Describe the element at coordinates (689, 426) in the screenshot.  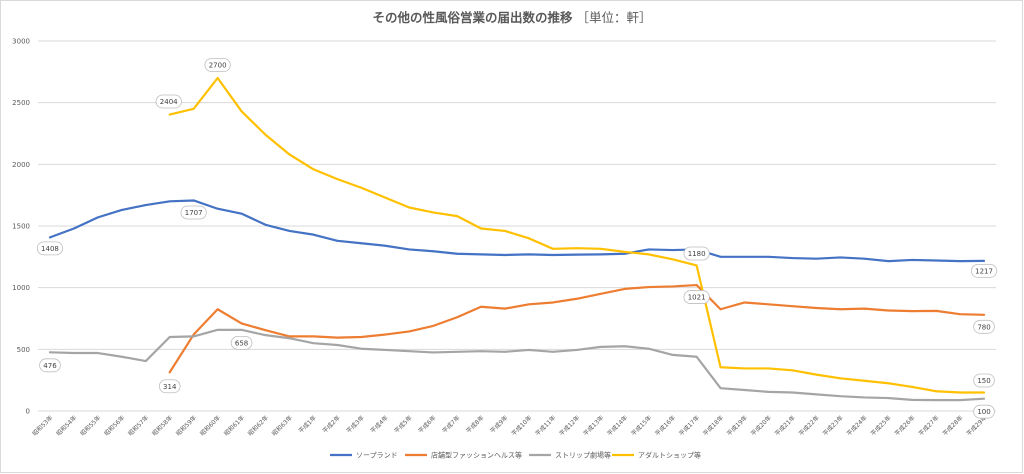
I see `x-tick-label: 平成17年` at that location.